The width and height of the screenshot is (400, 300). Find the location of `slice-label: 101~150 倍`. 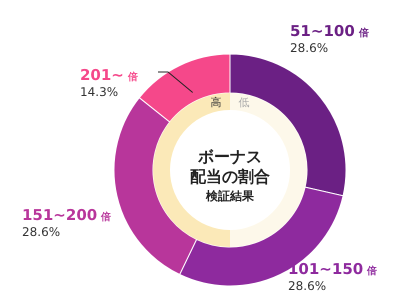

slice-label: 101~150 倍 is located at coordinates (333, 269).